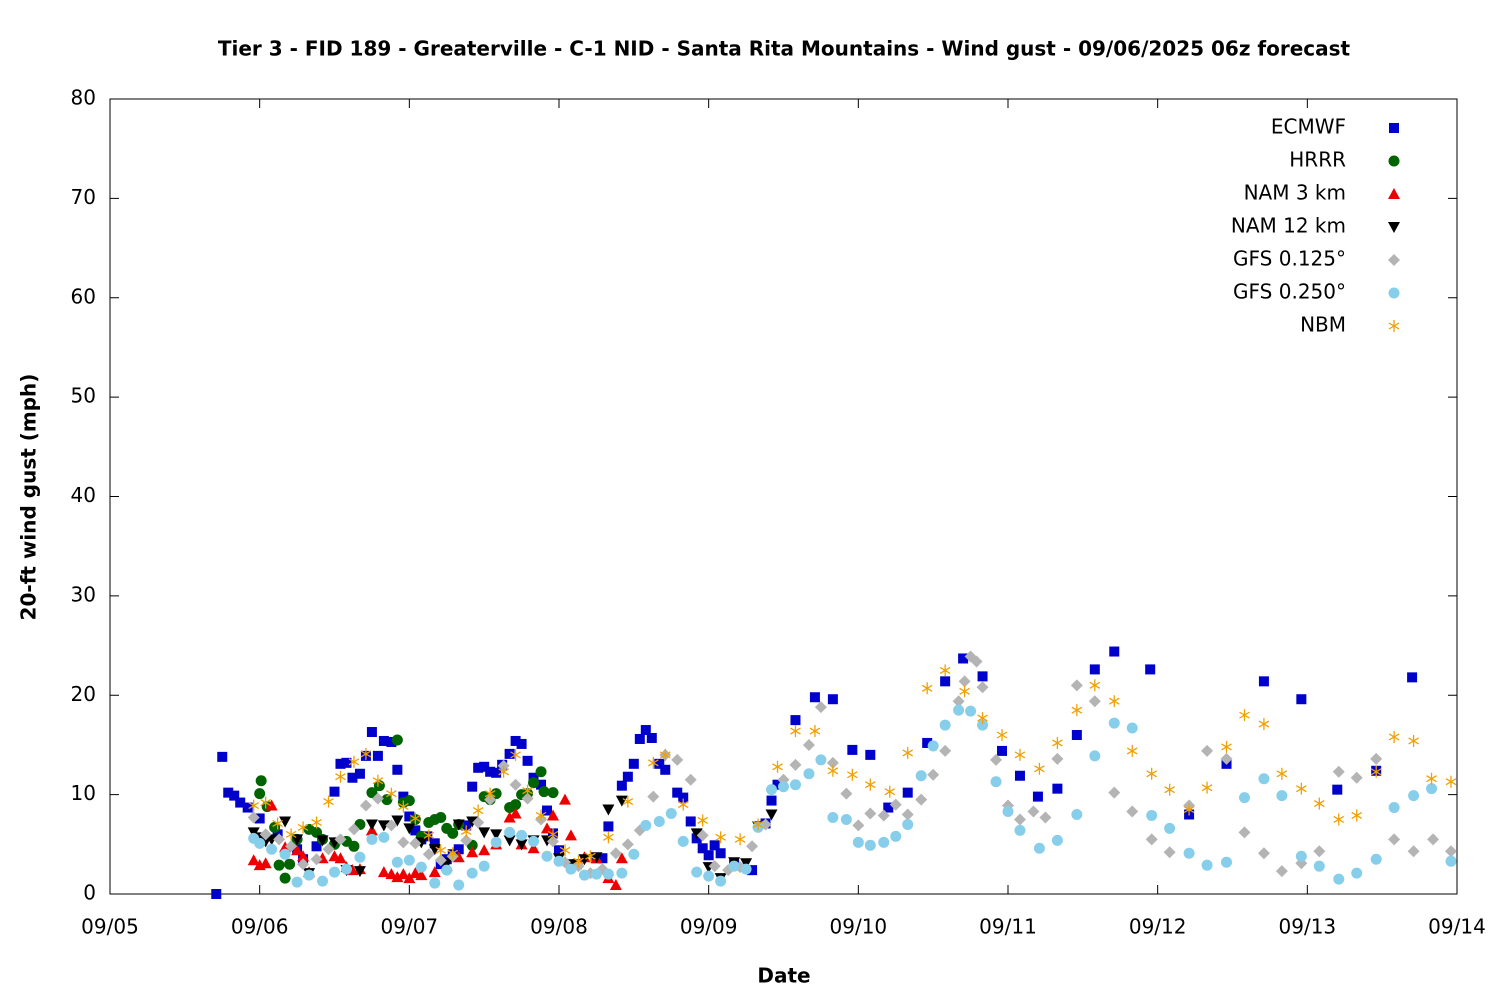 The height and width of the screenshot is (1000, 1500). Describe the element at coordinates (83, 396) in the screenshot. I see `y-tick-label: 50` at that location.